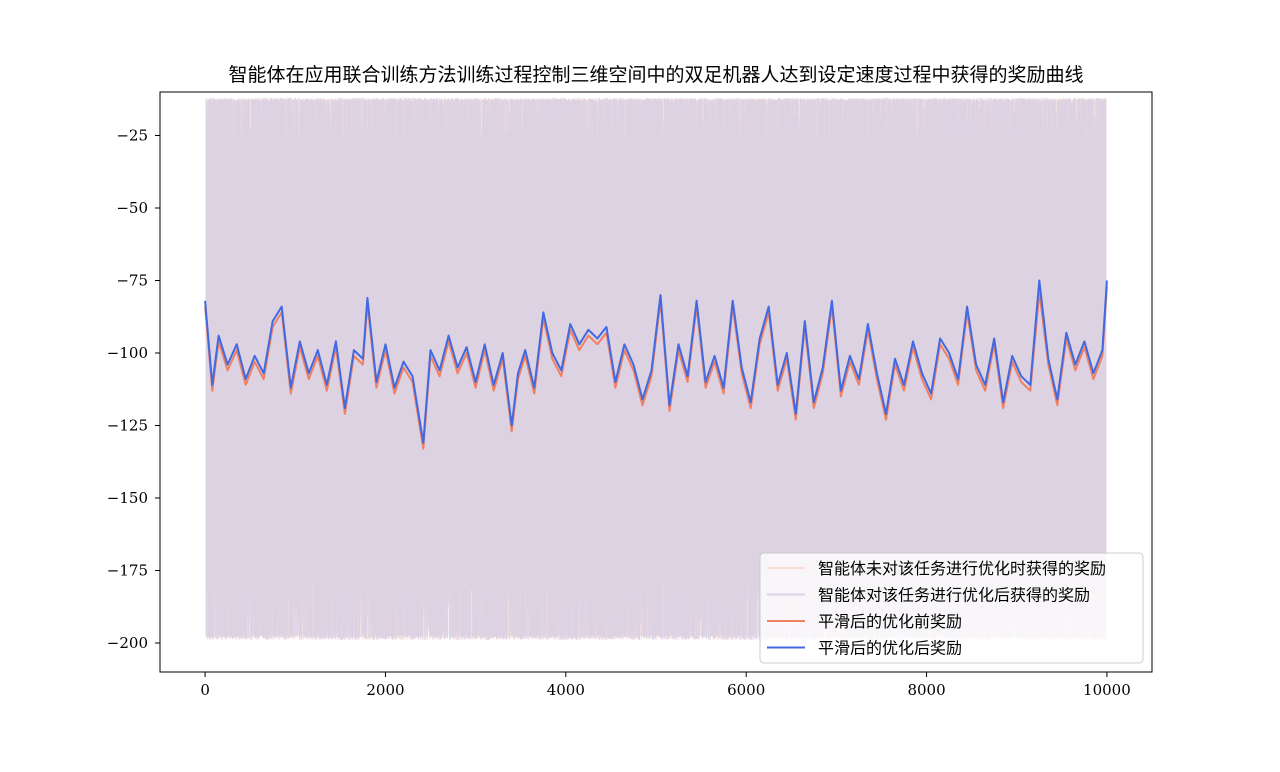 The height and width of the screenshot is (772, 1280). What do you see at coordinates (132, 208) in the screenshot?
I see `y-tick-label: −50` at bounding box center [132, 208].